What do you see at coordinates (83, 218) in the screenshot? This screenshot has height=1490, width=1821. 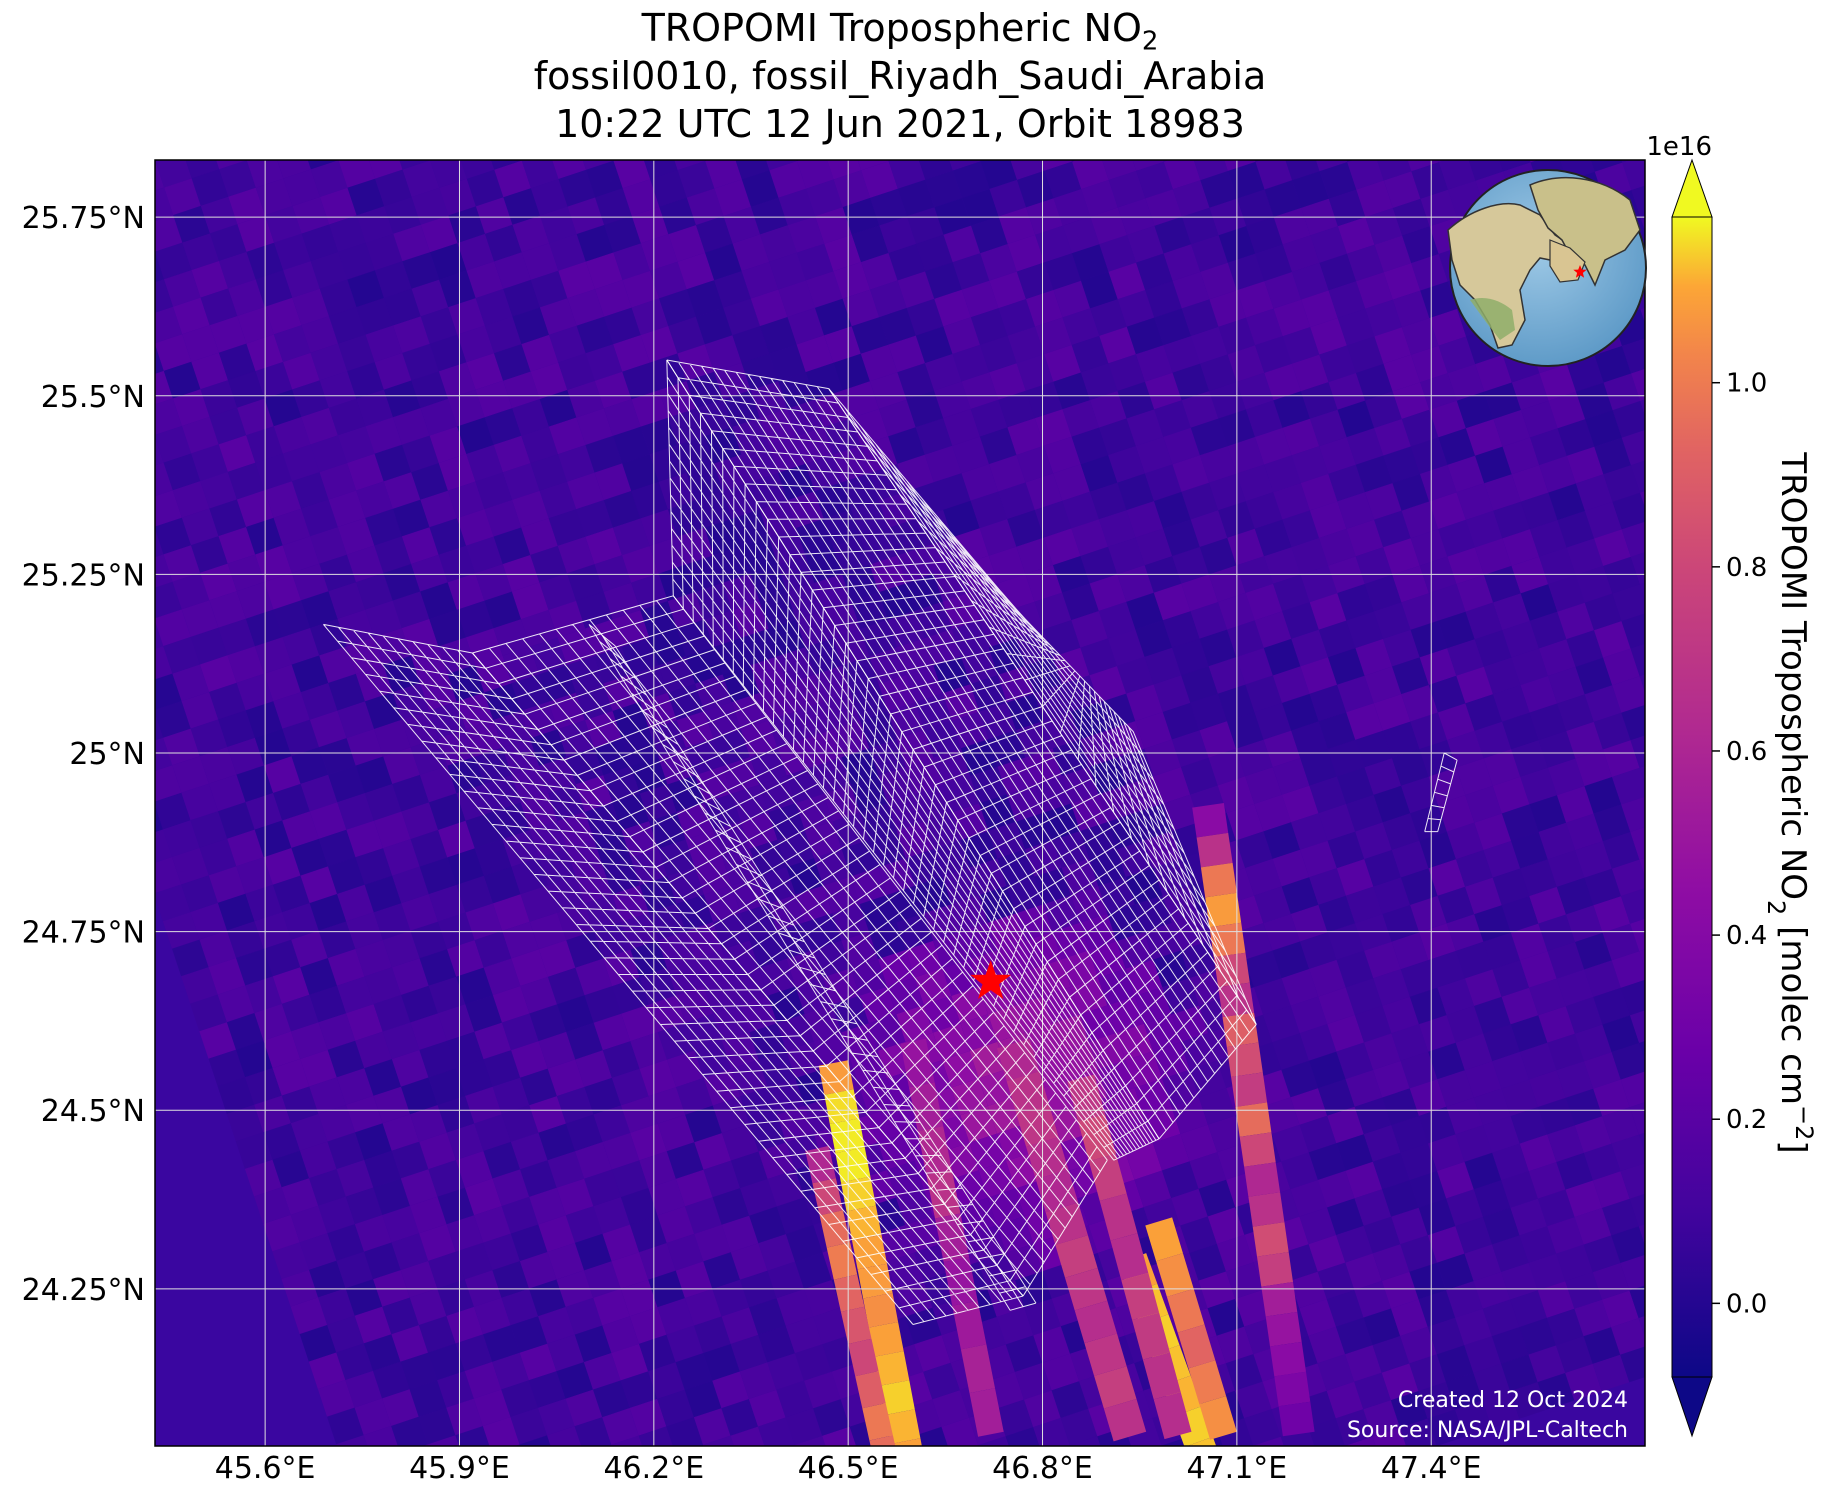 I see `lat-tick-label: 25.75°N` at bounding box center [83, 218].